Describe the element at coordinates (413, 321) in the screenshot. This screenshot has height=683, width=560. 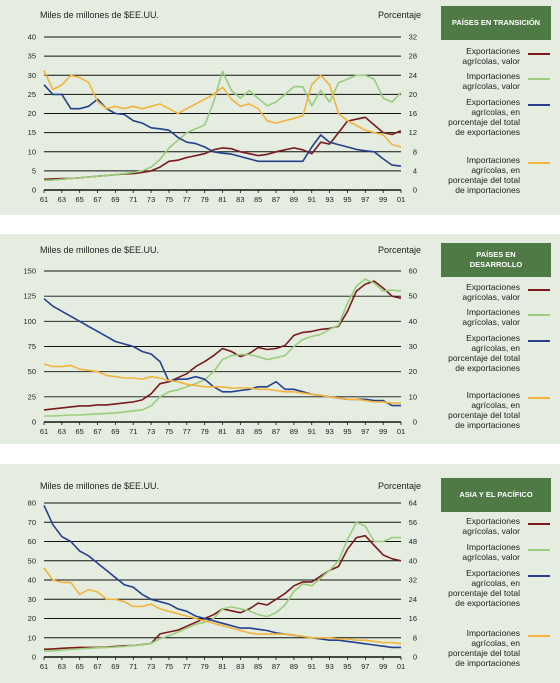
I see `right-tick-label: 40` at that location.